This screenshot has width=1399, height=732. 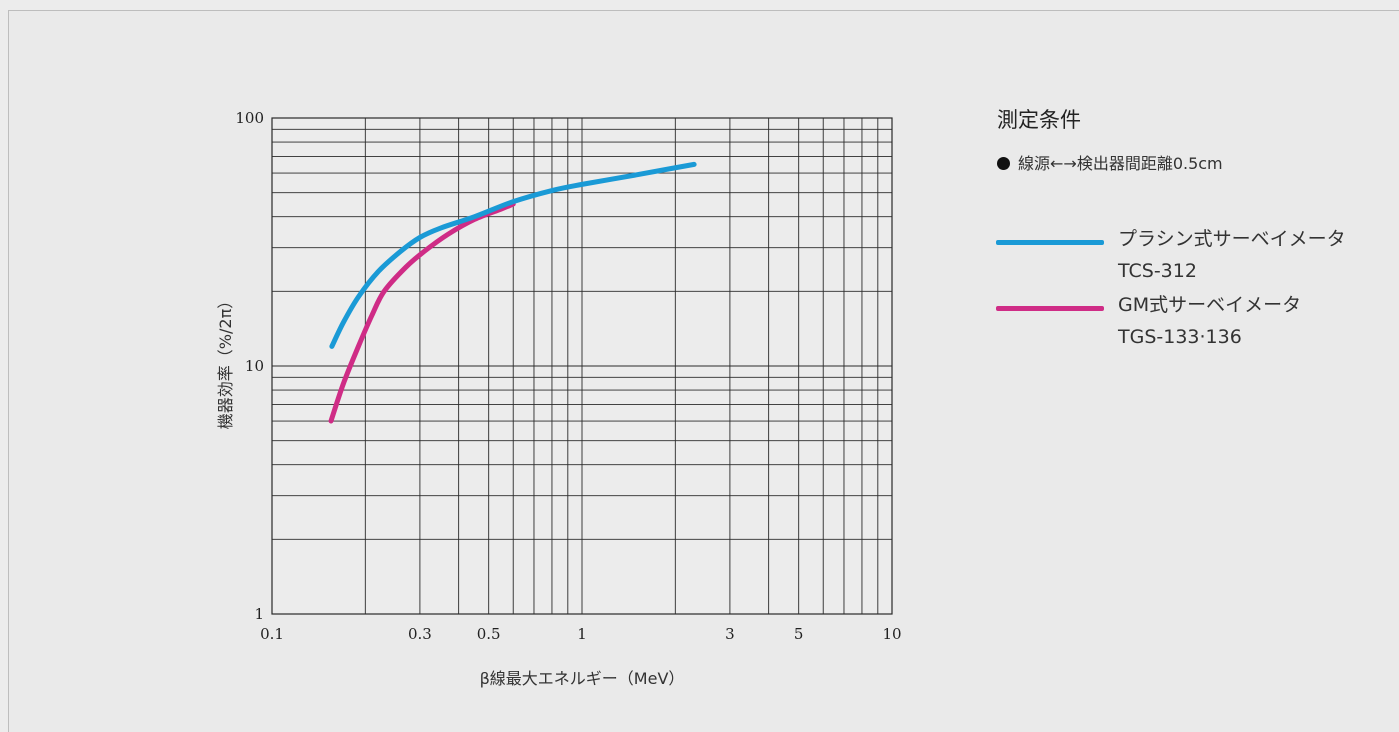 I want to click on x-tick-label: 0.5, so click(x=489, y=634).